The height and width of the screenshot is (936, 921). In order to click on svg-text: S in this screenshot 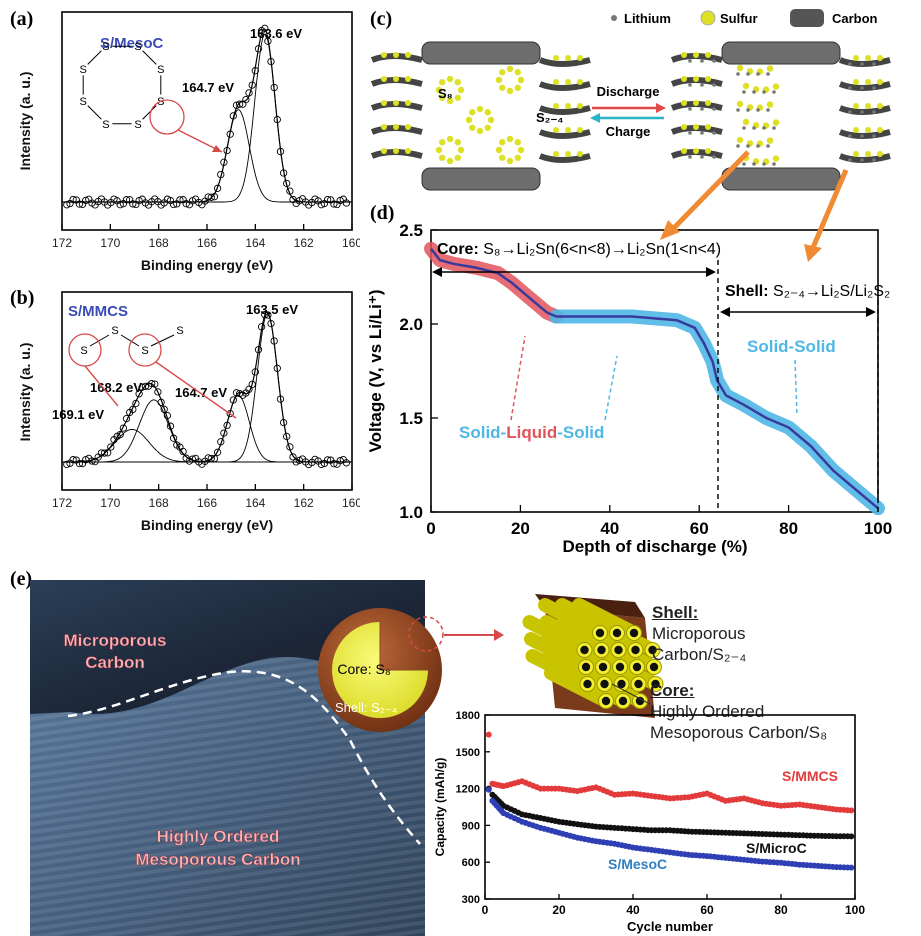, I will do `click(83, 351)`.